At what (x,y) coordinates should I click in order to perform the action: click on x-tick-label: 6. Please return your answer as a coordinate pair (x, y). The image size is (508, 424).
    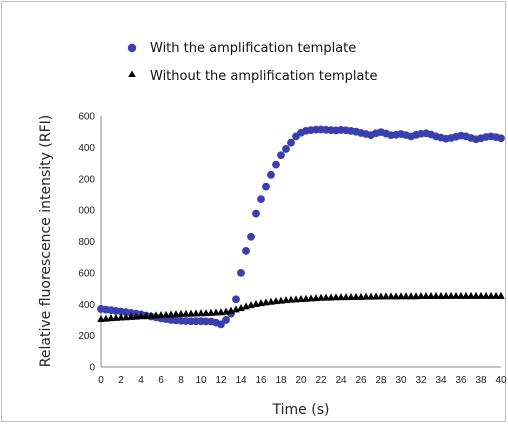
    Looking at the image, I should click on (161, 380).